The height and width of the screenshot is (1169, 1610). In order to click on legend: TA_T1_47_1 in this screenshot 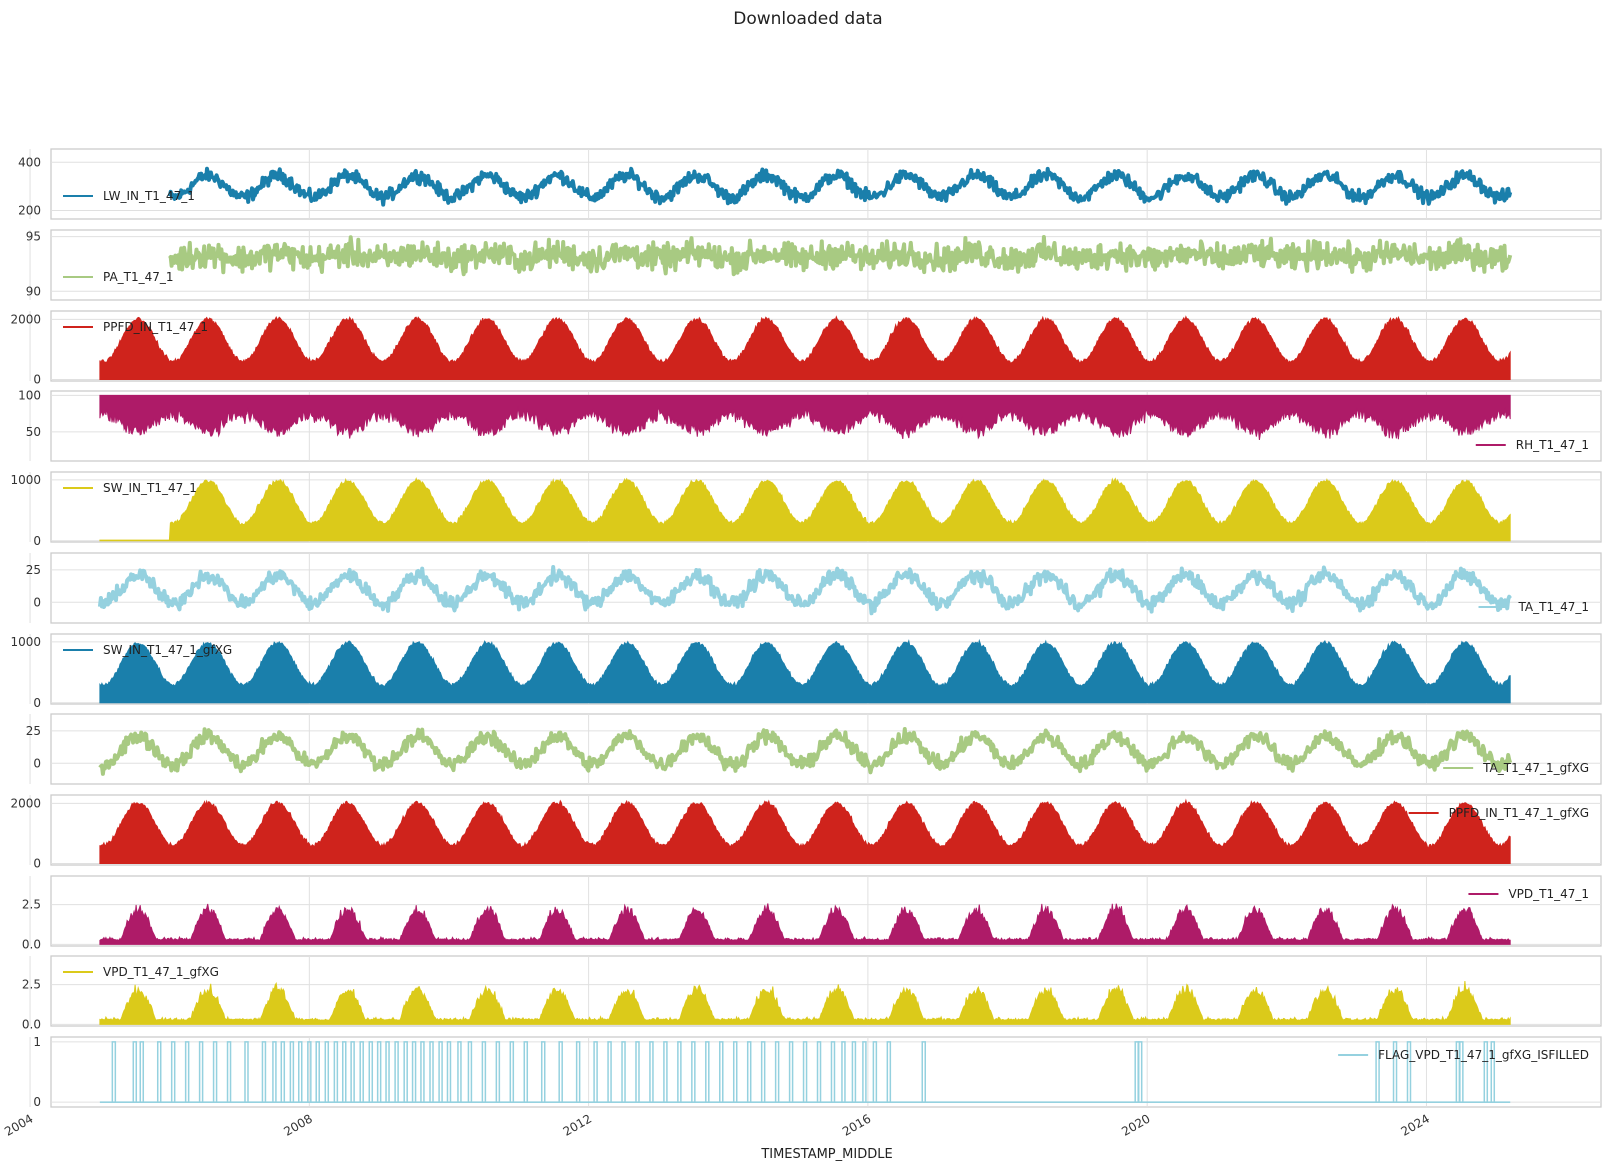, I will do `click(1533, 607)`.